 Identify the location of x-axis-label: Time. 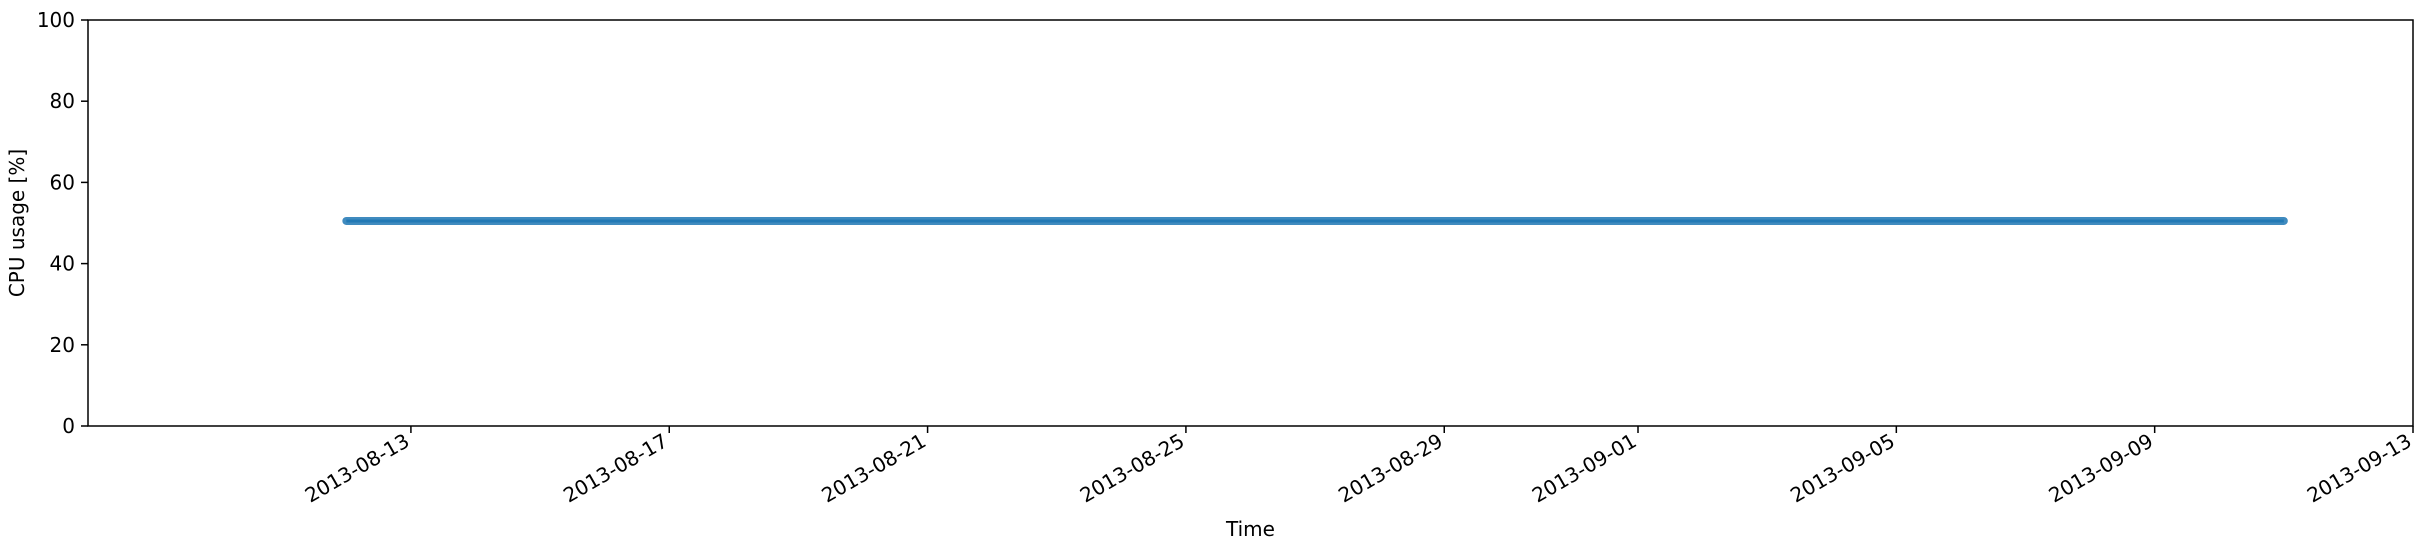
(1250, 529).